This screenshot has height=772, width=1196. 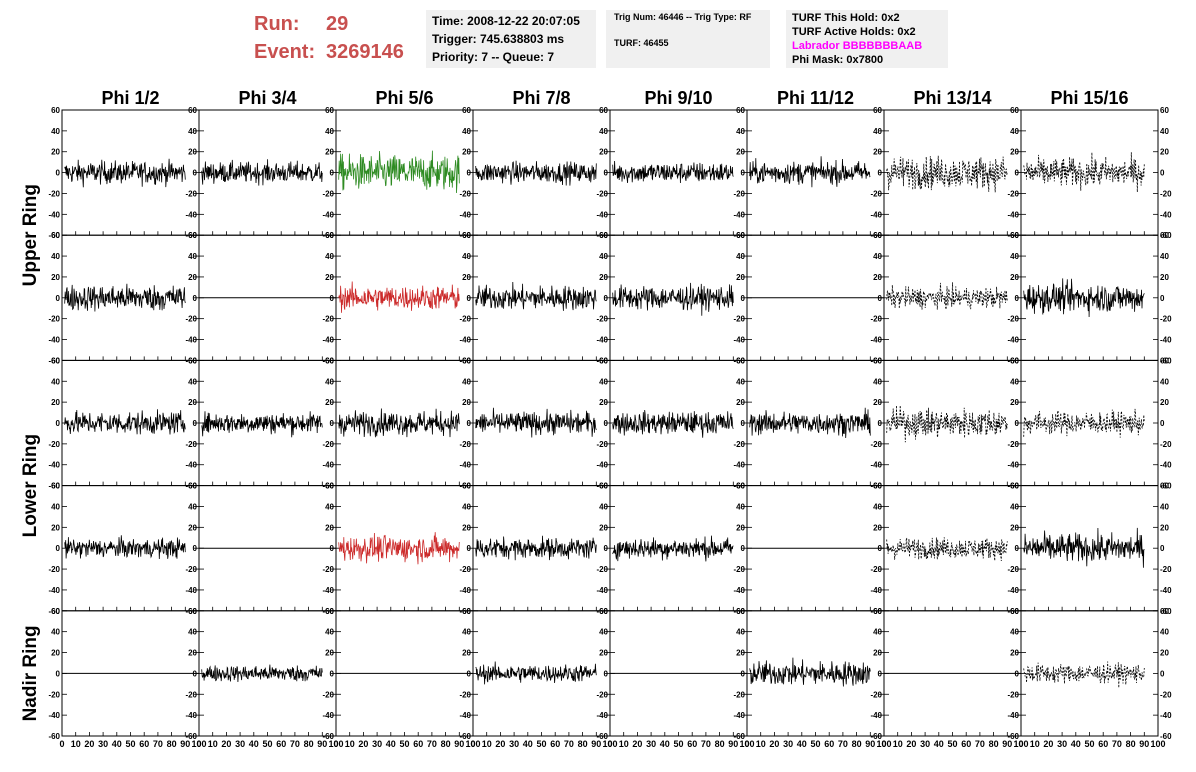 What do you see at coordinates (30, 235) in the screenshot?
I see `ring-label: Upper Ring` at bounding box center [30, 235].